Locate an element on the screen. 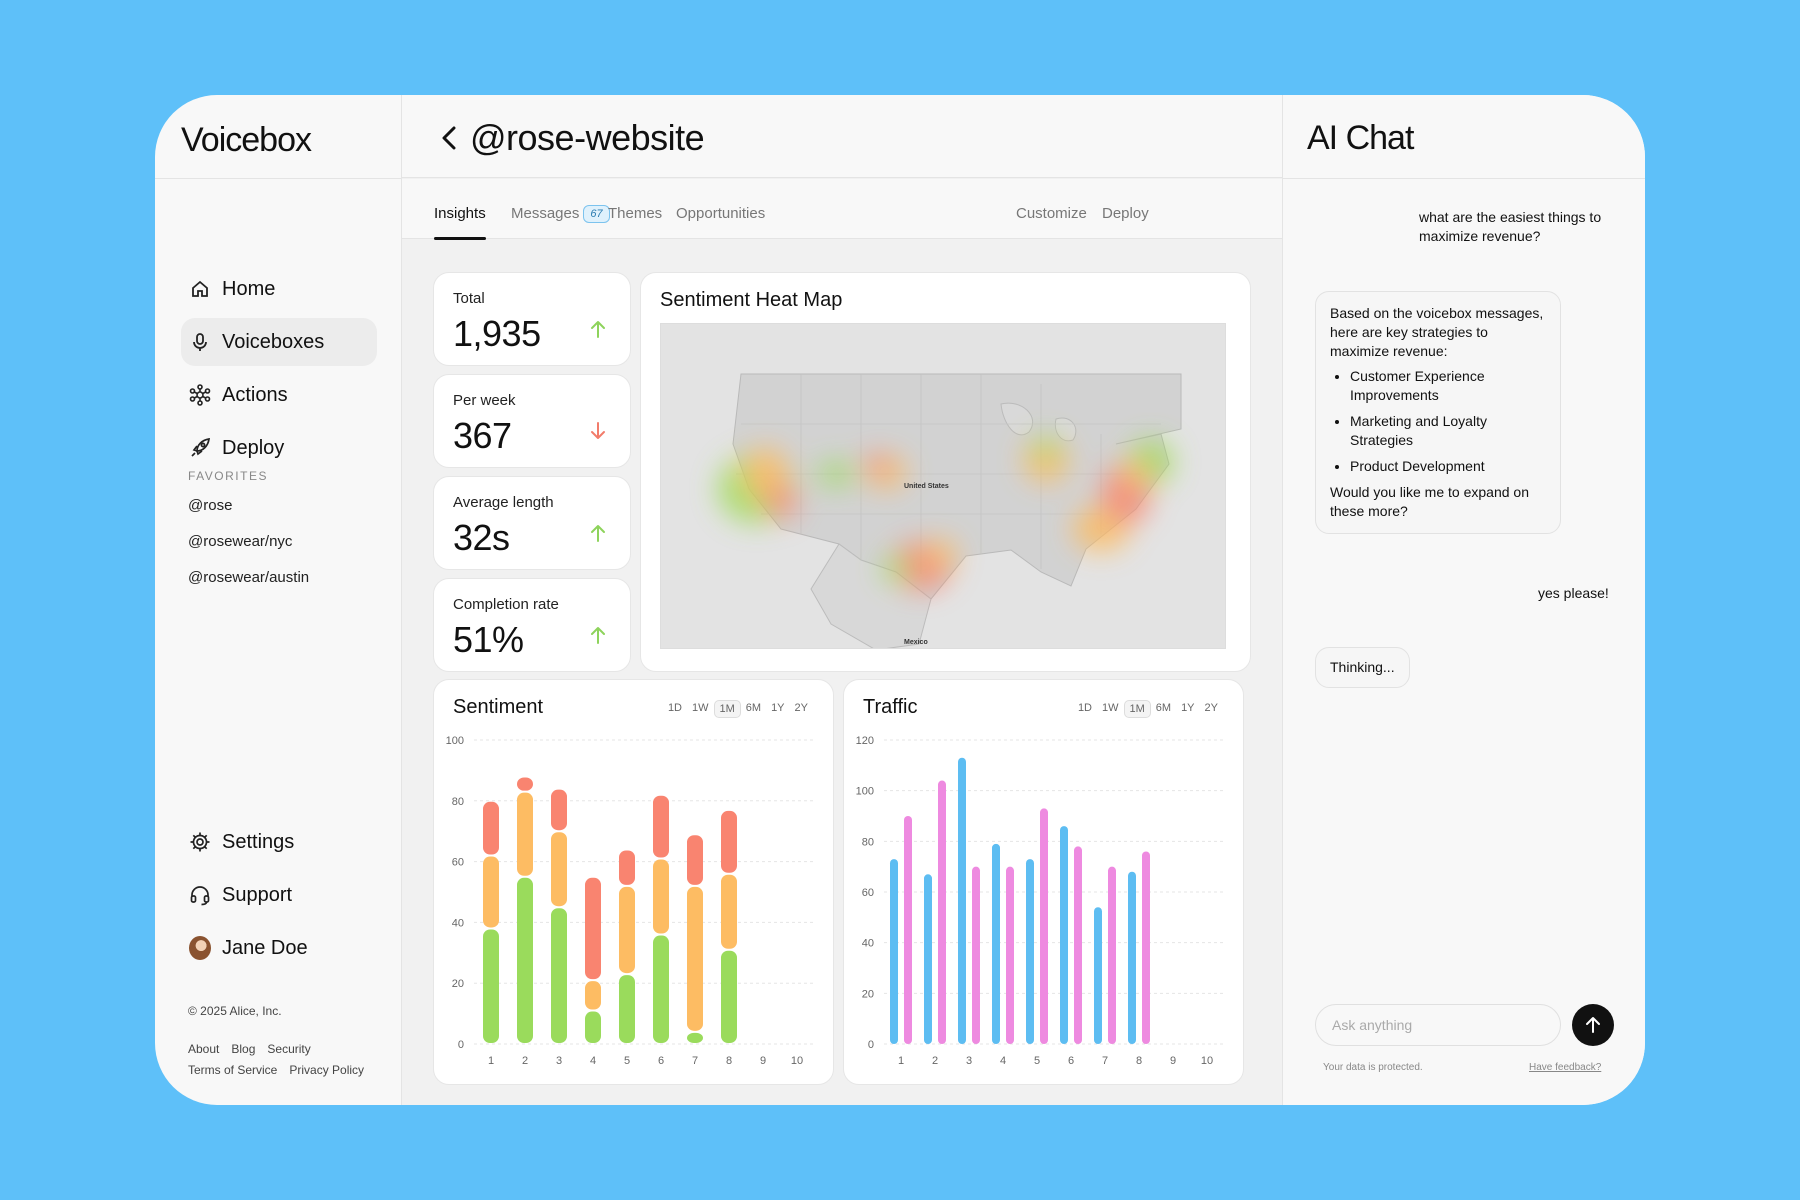  stat-value: 32s is located at coordinates (481, 537).